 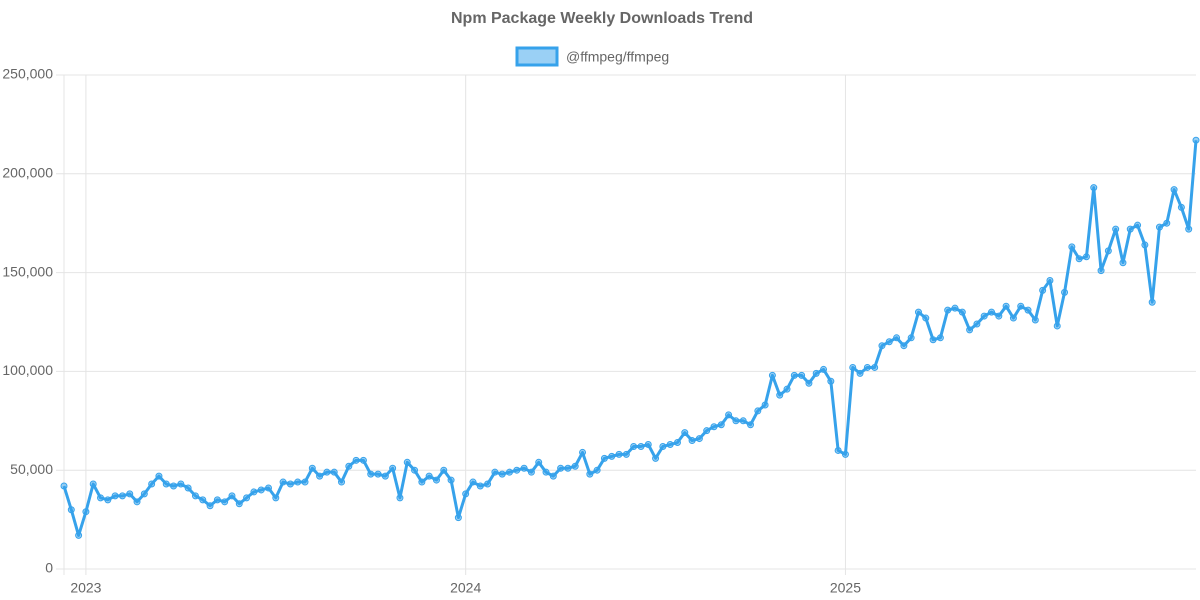 I want to click on x-tick-label: 2025, so click(x=845, y=588).